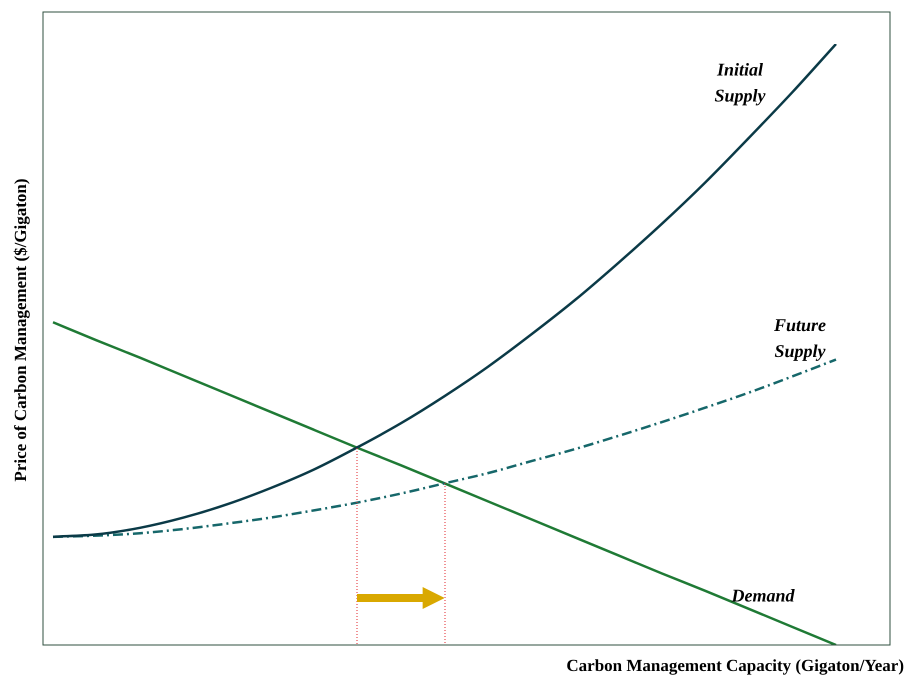 Image resolution: width=906 pixels, height=680 pixels. I want to click on series-label: Initial Supply, so click(740, 83).